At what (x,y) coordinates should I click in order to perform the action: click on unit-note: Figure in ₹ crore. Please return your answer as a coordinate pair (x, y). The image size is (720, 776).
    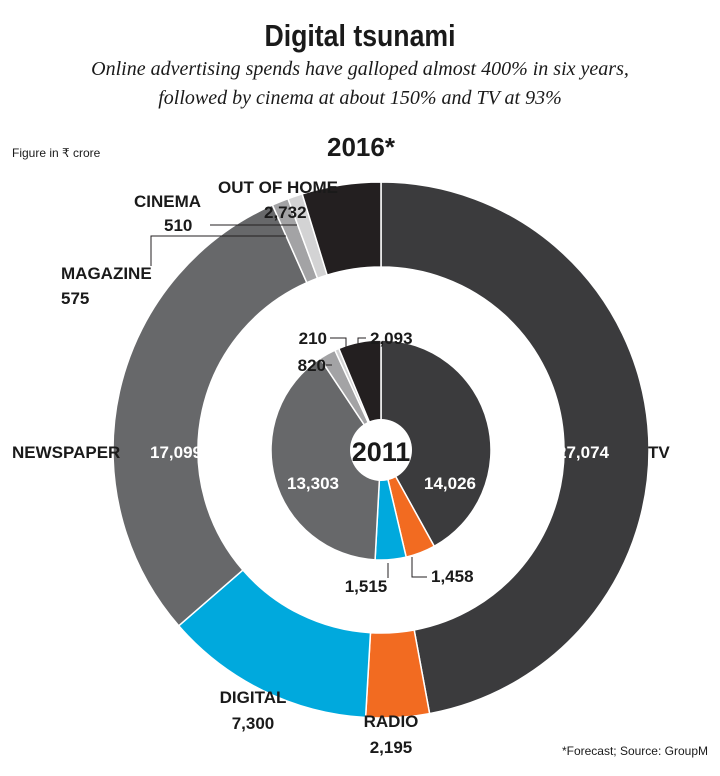
    Looking at the image, I should click on (56, 153).